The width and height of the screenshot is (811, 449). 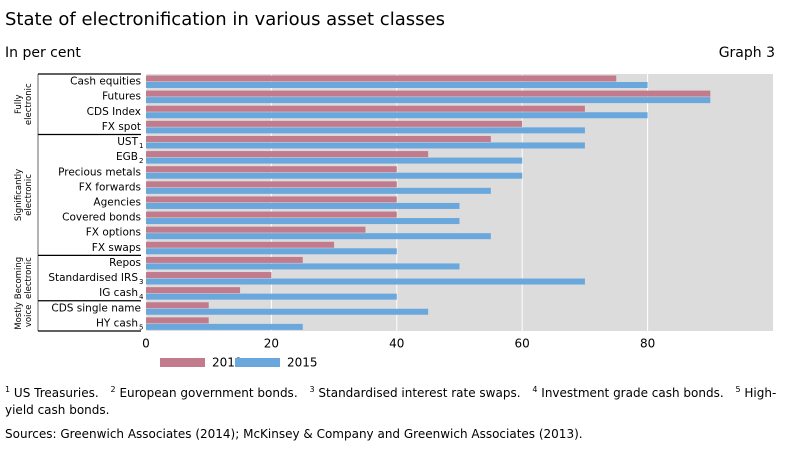 I want to click on footnote: 2 European government bonds., so click(x=204, y=392).